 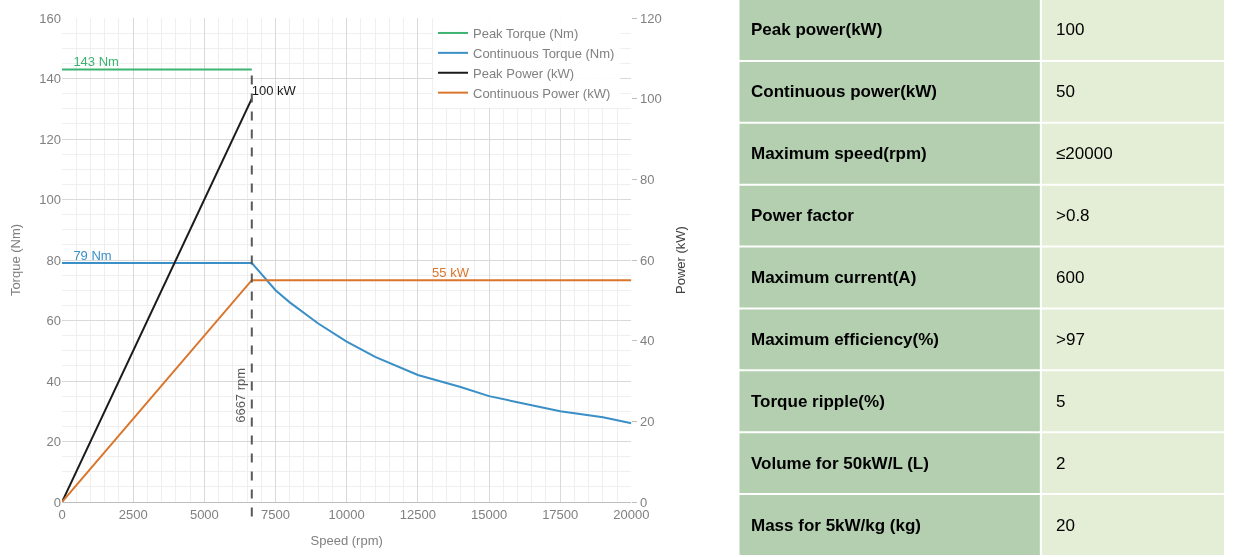 What do you see at coordinates (1061, 401) in the screenshot?
I see `text: 5` at bounding box center [1061, 401].